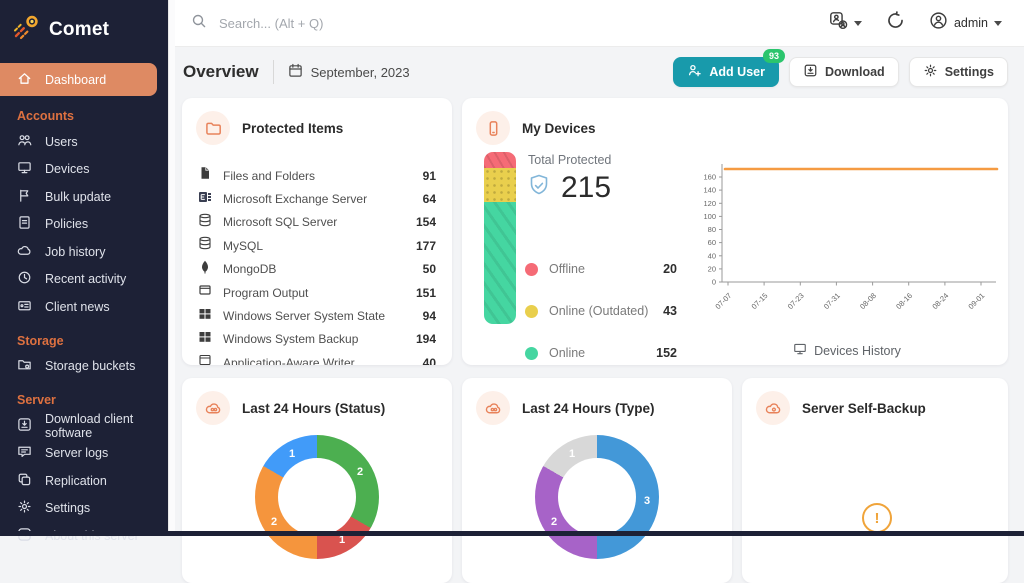 This screenshot has height=583, width=1024. What do you see at coordinates (84, 197) in the screenshot?
I see `sidebar-item-bulk-update: Bulk update` at bounding box center [84, 197].